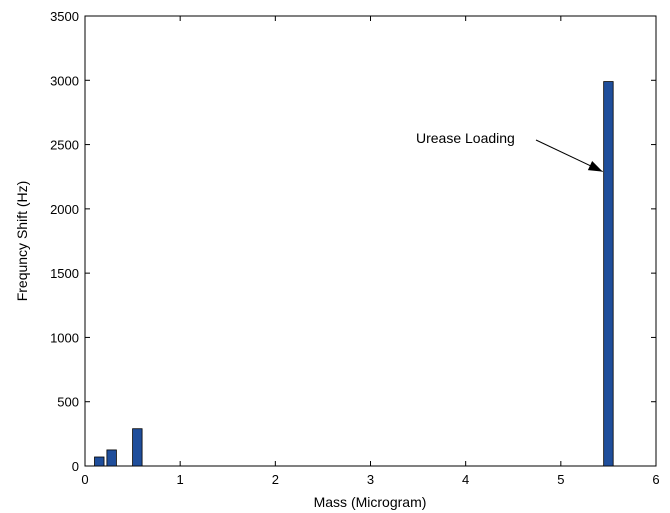 Image resolution: width=670 pixels, height=513 pixels. What do you see at coordinates (465, 479) in the screenshot?
I see `x-tick-label: 4` at bounding box center [465, 479].